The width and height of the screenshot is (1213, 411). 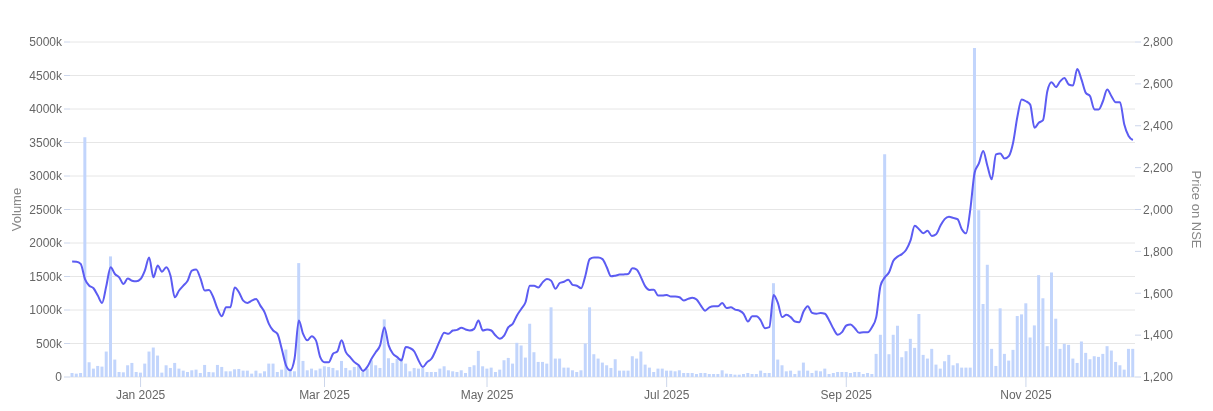 What do you see at coordinates (1158, 335) in the screenshot?
I see `y2-tick-label: 1,400` at bounding box center [1158, 335].